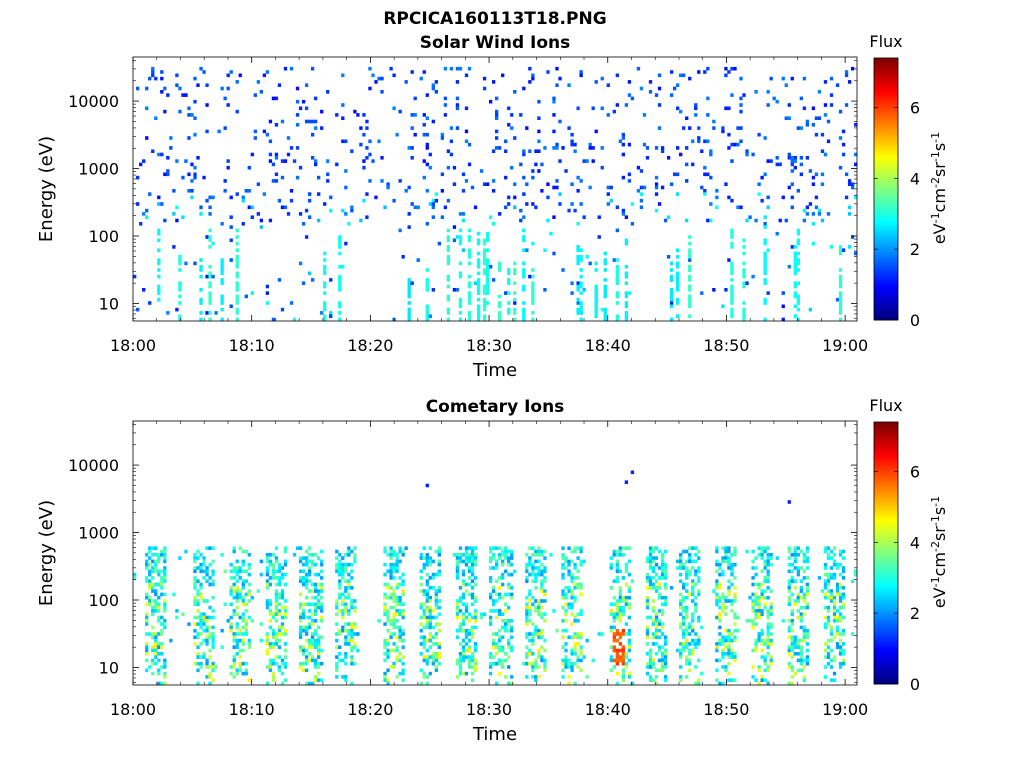  Describe the element at coordinates (494, 734) in the screenshot. I see `cometary-x-label: Time` at that location.